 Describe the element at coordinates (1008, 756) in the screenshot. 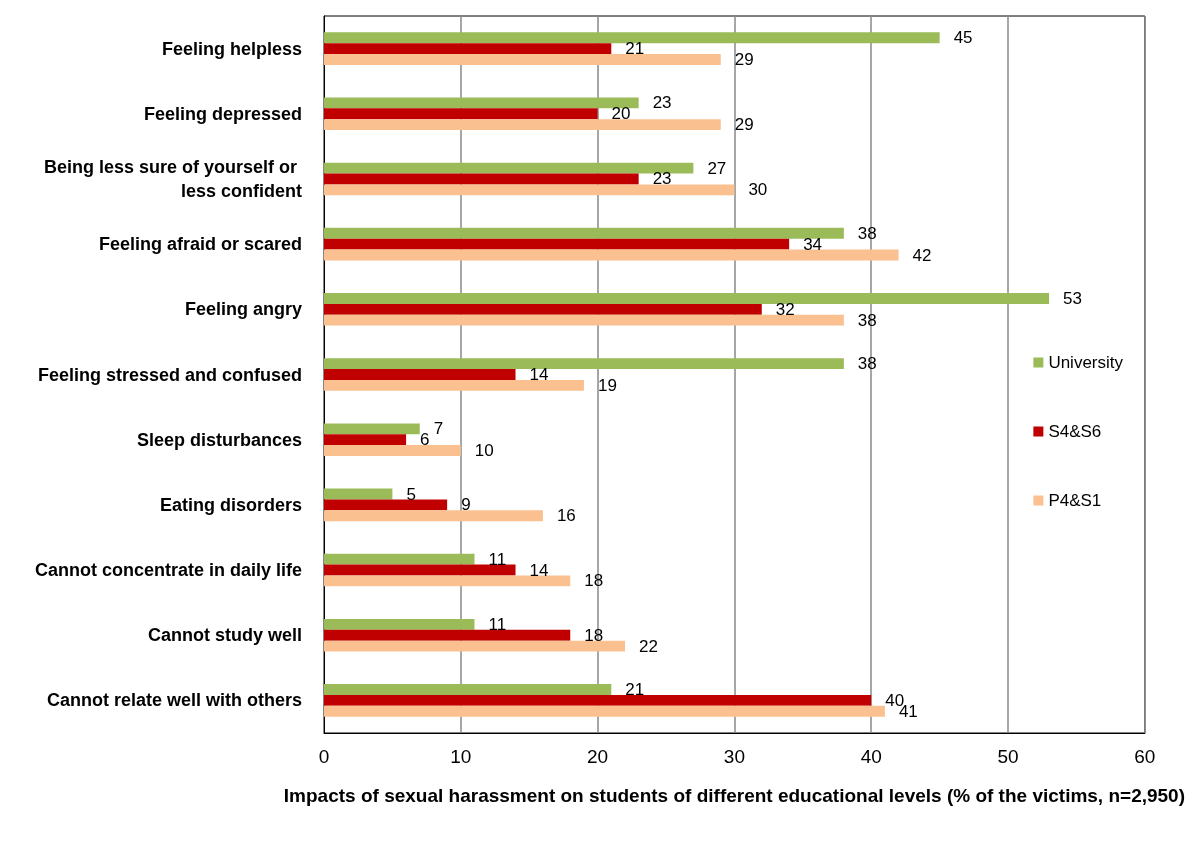

I see `x-tick-label: 50` at that location.